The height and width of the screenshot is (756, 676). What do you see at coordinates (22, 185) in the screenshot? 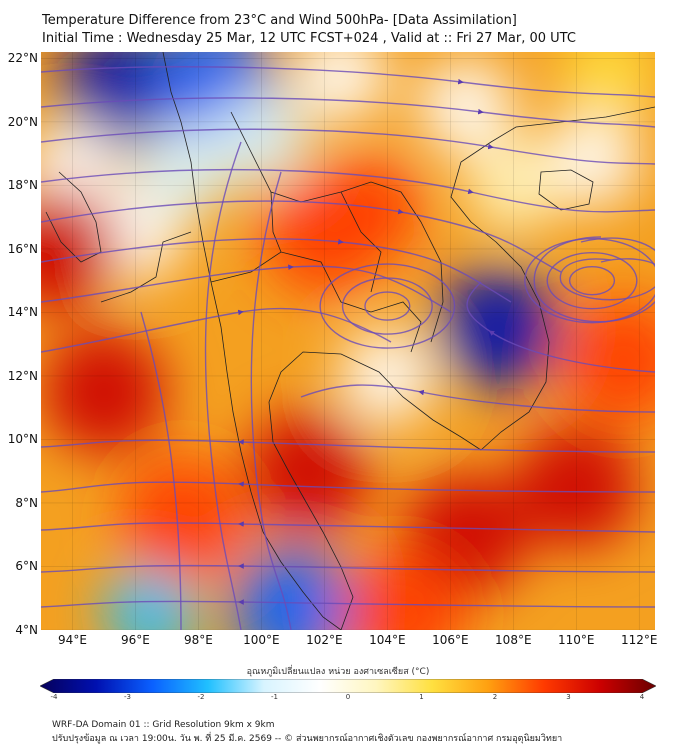
I see `lat-label-18: 18°N` at bounding box center [22, 185].